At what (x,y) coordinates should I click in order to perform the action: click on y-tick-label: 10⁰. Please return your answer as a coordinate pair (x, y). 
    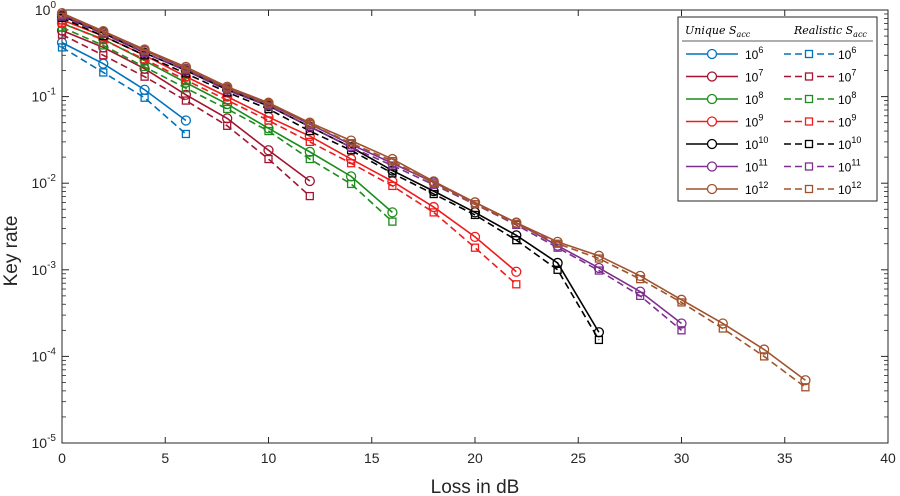
    Looking at the image, I should click on (46, 9).